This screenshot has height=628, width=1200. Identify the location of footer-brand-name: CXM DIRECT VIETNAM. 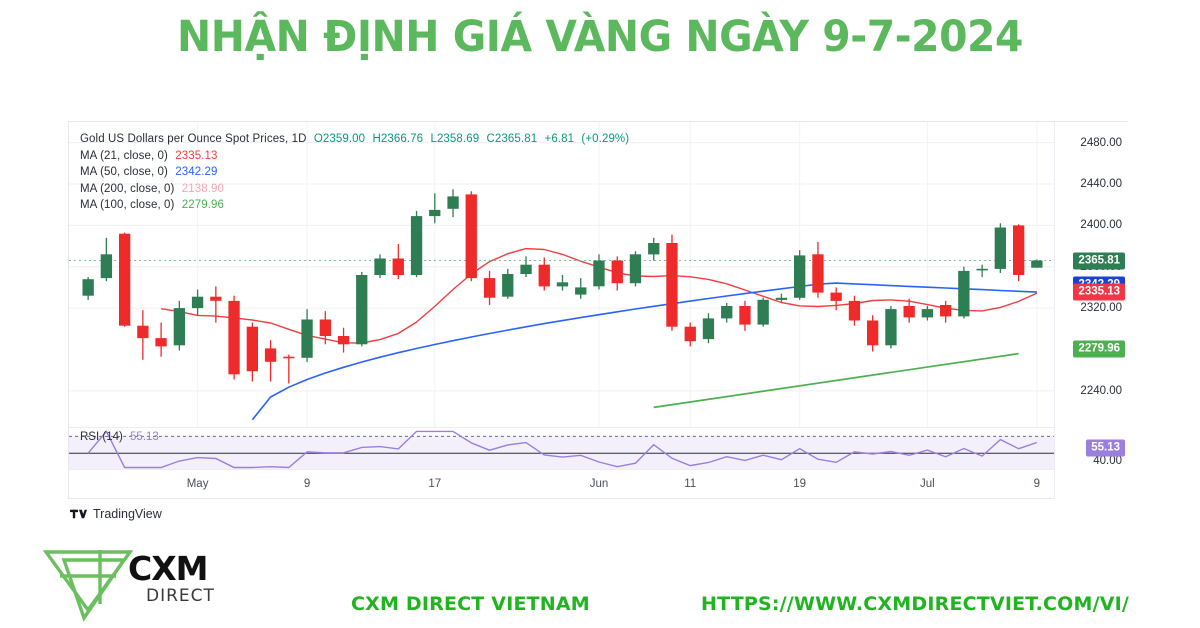
(470, 604).